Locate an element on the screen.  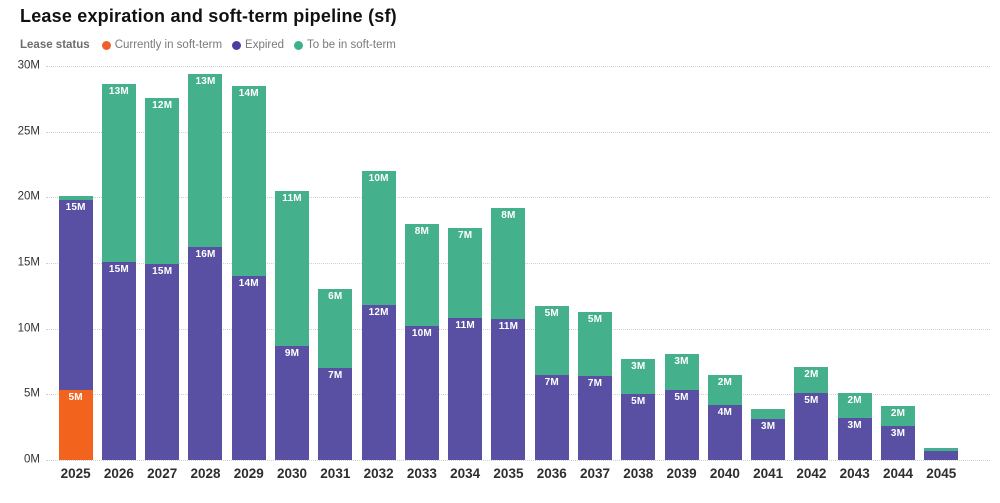
bar-column-2037: 7M 5M 2037 is located at coordinates (594, 273).